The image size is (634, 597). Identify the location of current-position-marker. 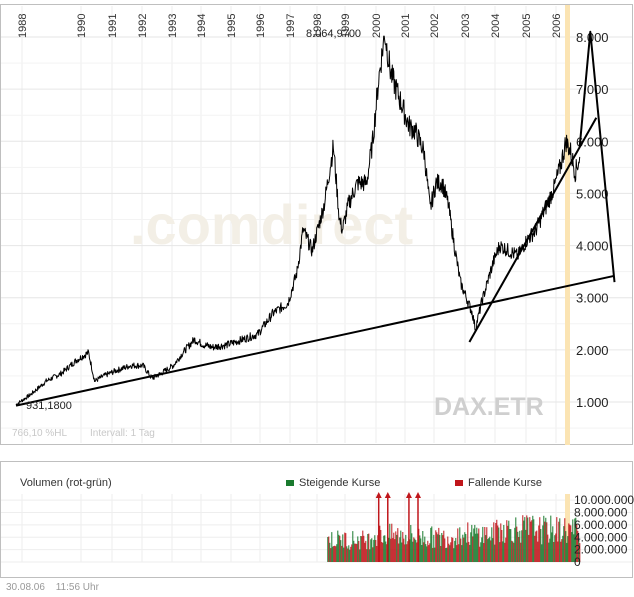
(567, 225).